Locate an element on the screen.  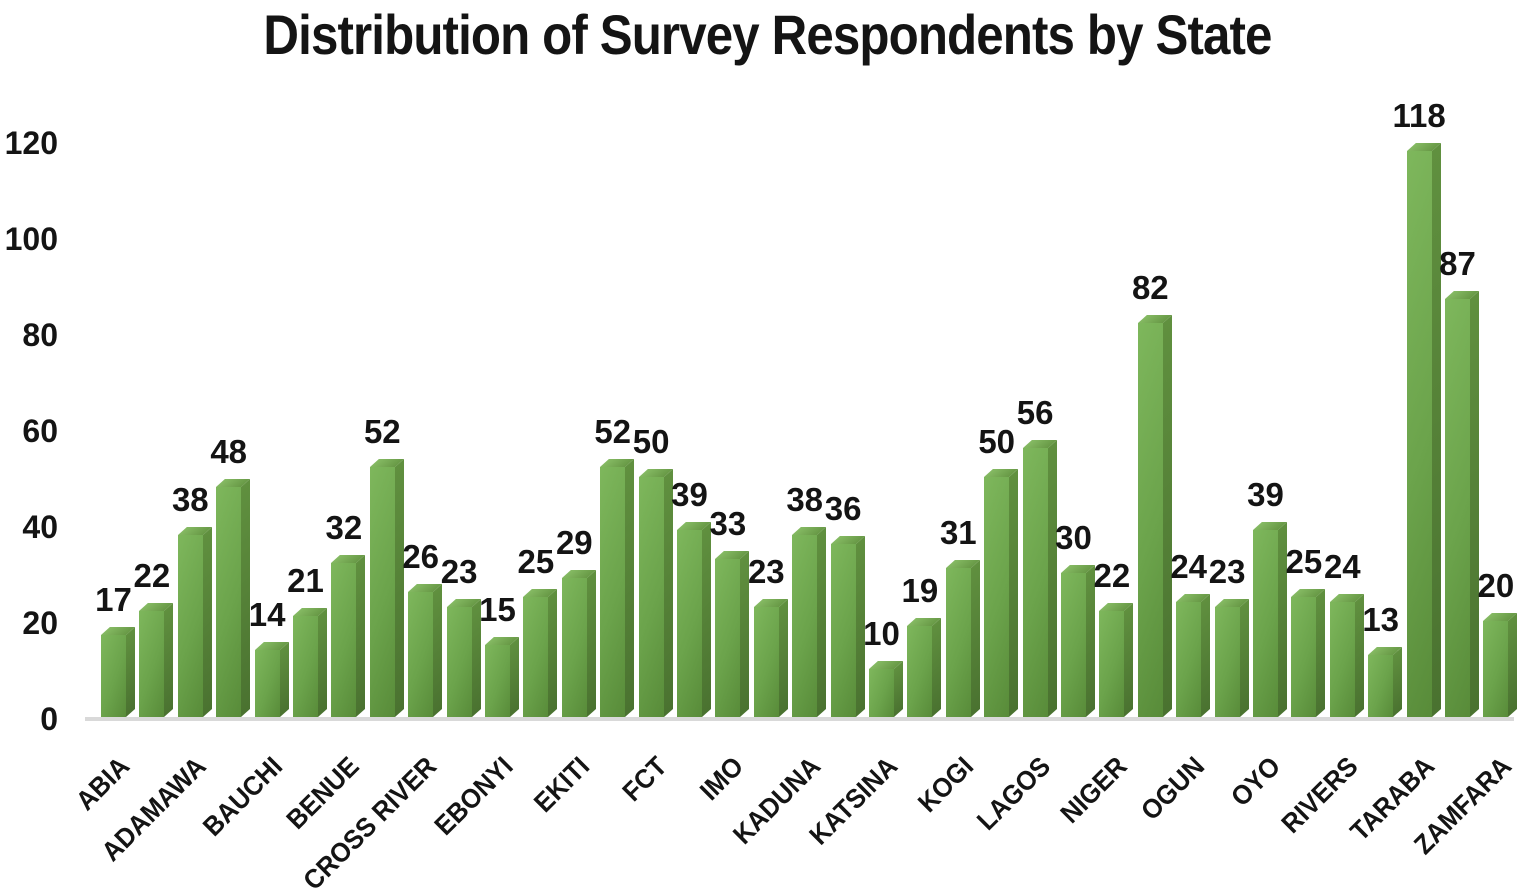
x-axis-line is located at coordinates (799, 719).